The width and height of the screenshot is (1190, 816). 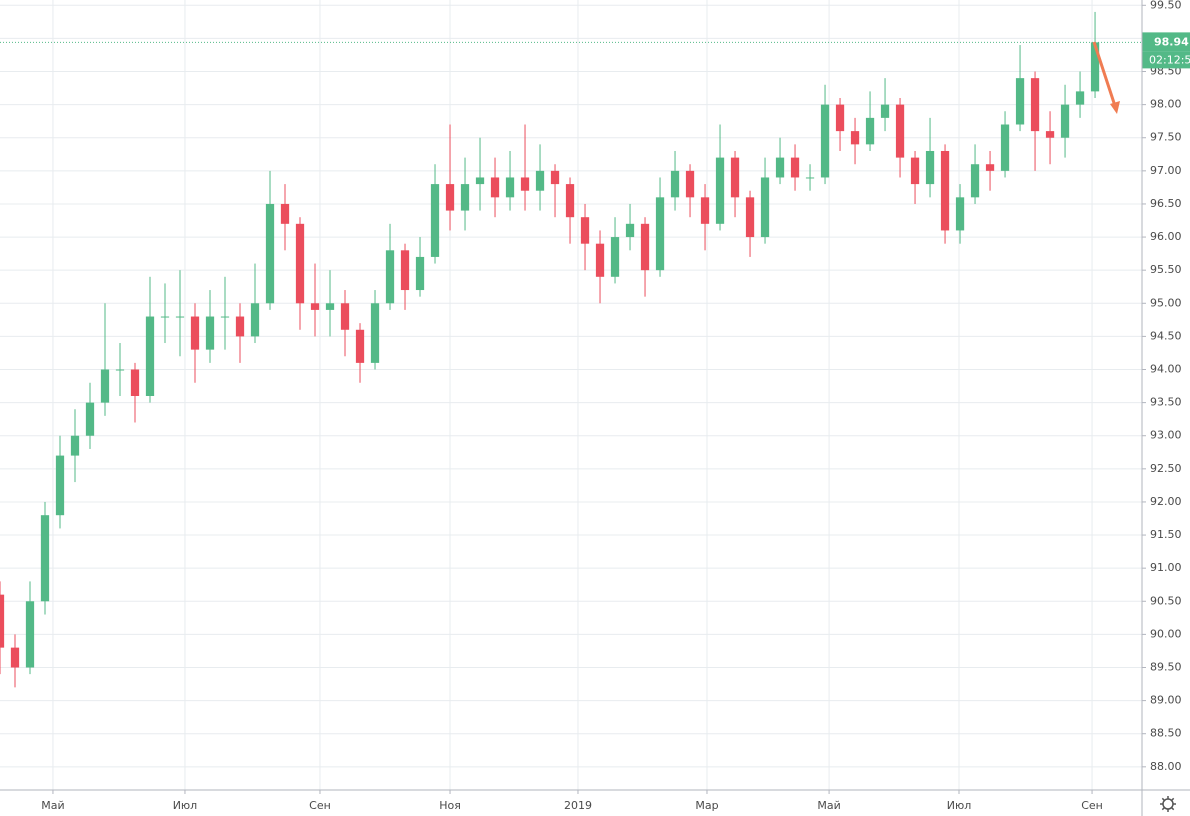 I want to click on x-tick-label: 2019, so click(x=578, y=805).